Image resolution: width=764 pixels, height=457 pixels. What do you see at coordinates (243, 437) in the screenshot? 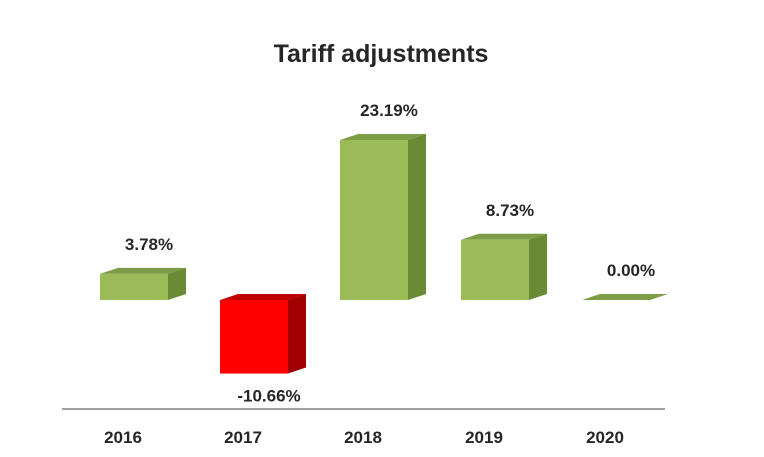
I see `x-tick-label-2017: 2017` at bounding box center [243, 437].